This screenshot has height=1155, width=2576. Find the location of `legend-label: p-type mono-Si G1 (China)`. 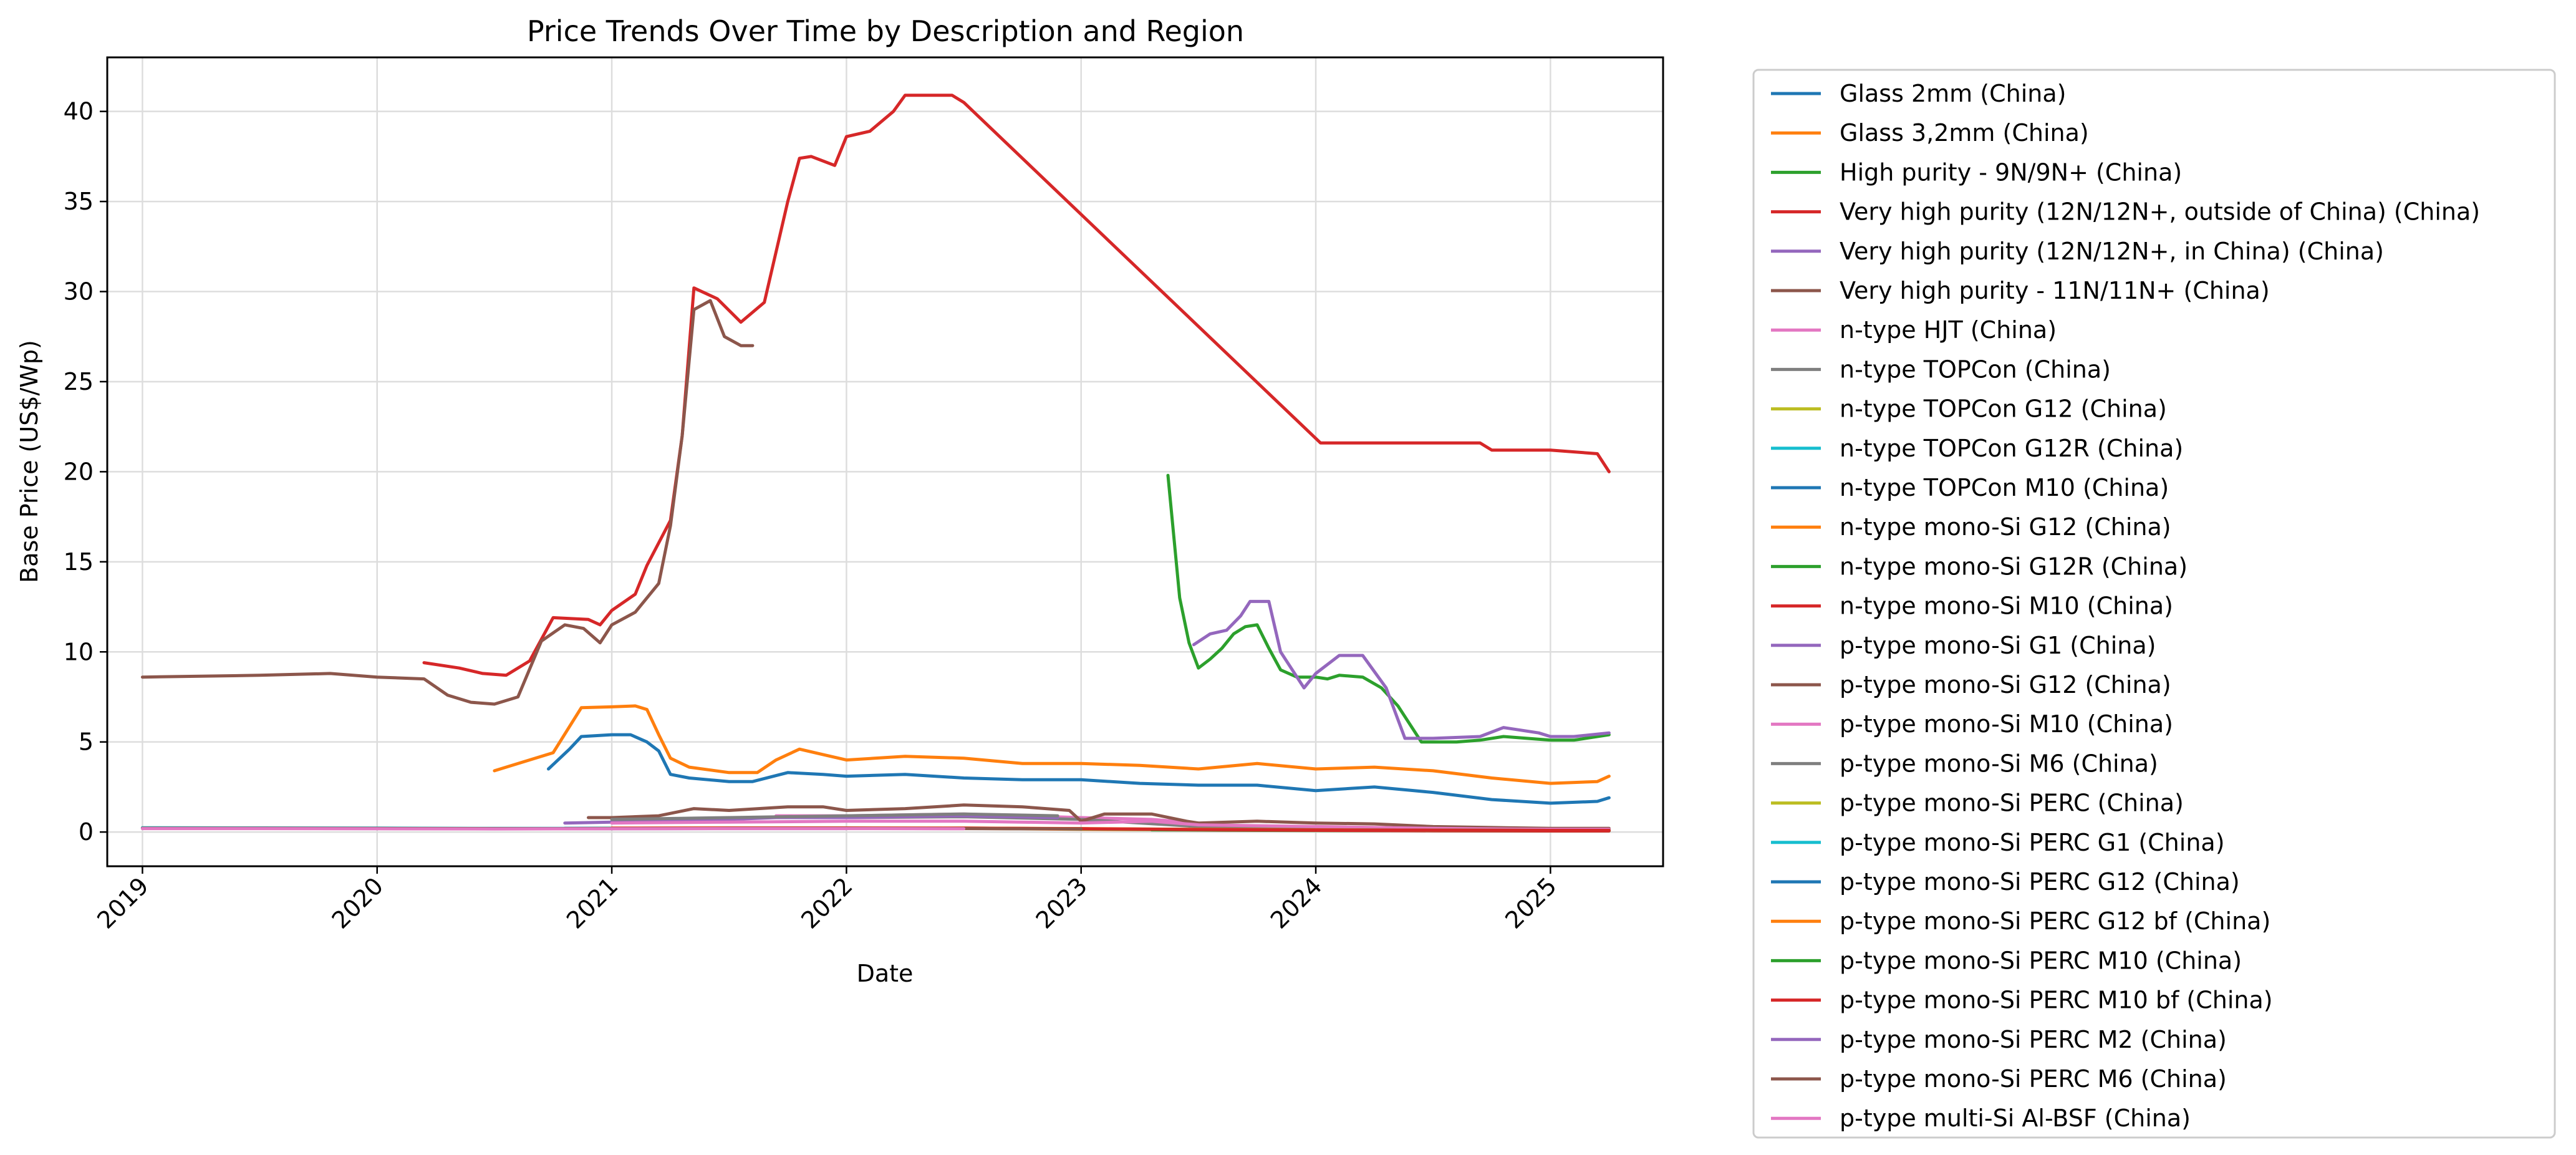

legend-label: p-type mono-Si G1 (China) is located at coordinates (1998, 645).